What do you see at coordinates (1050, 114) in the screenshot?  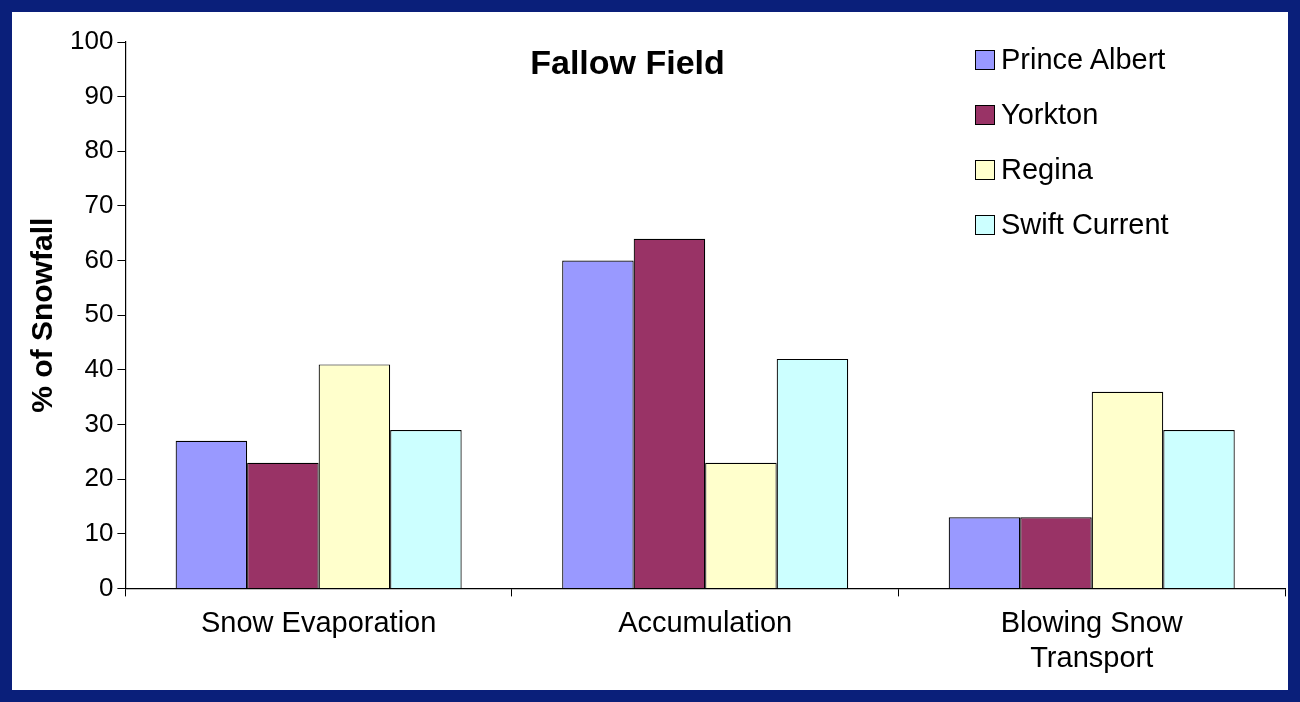 I see `legend-label: Yorkton` at bounding box center [1050, 114].